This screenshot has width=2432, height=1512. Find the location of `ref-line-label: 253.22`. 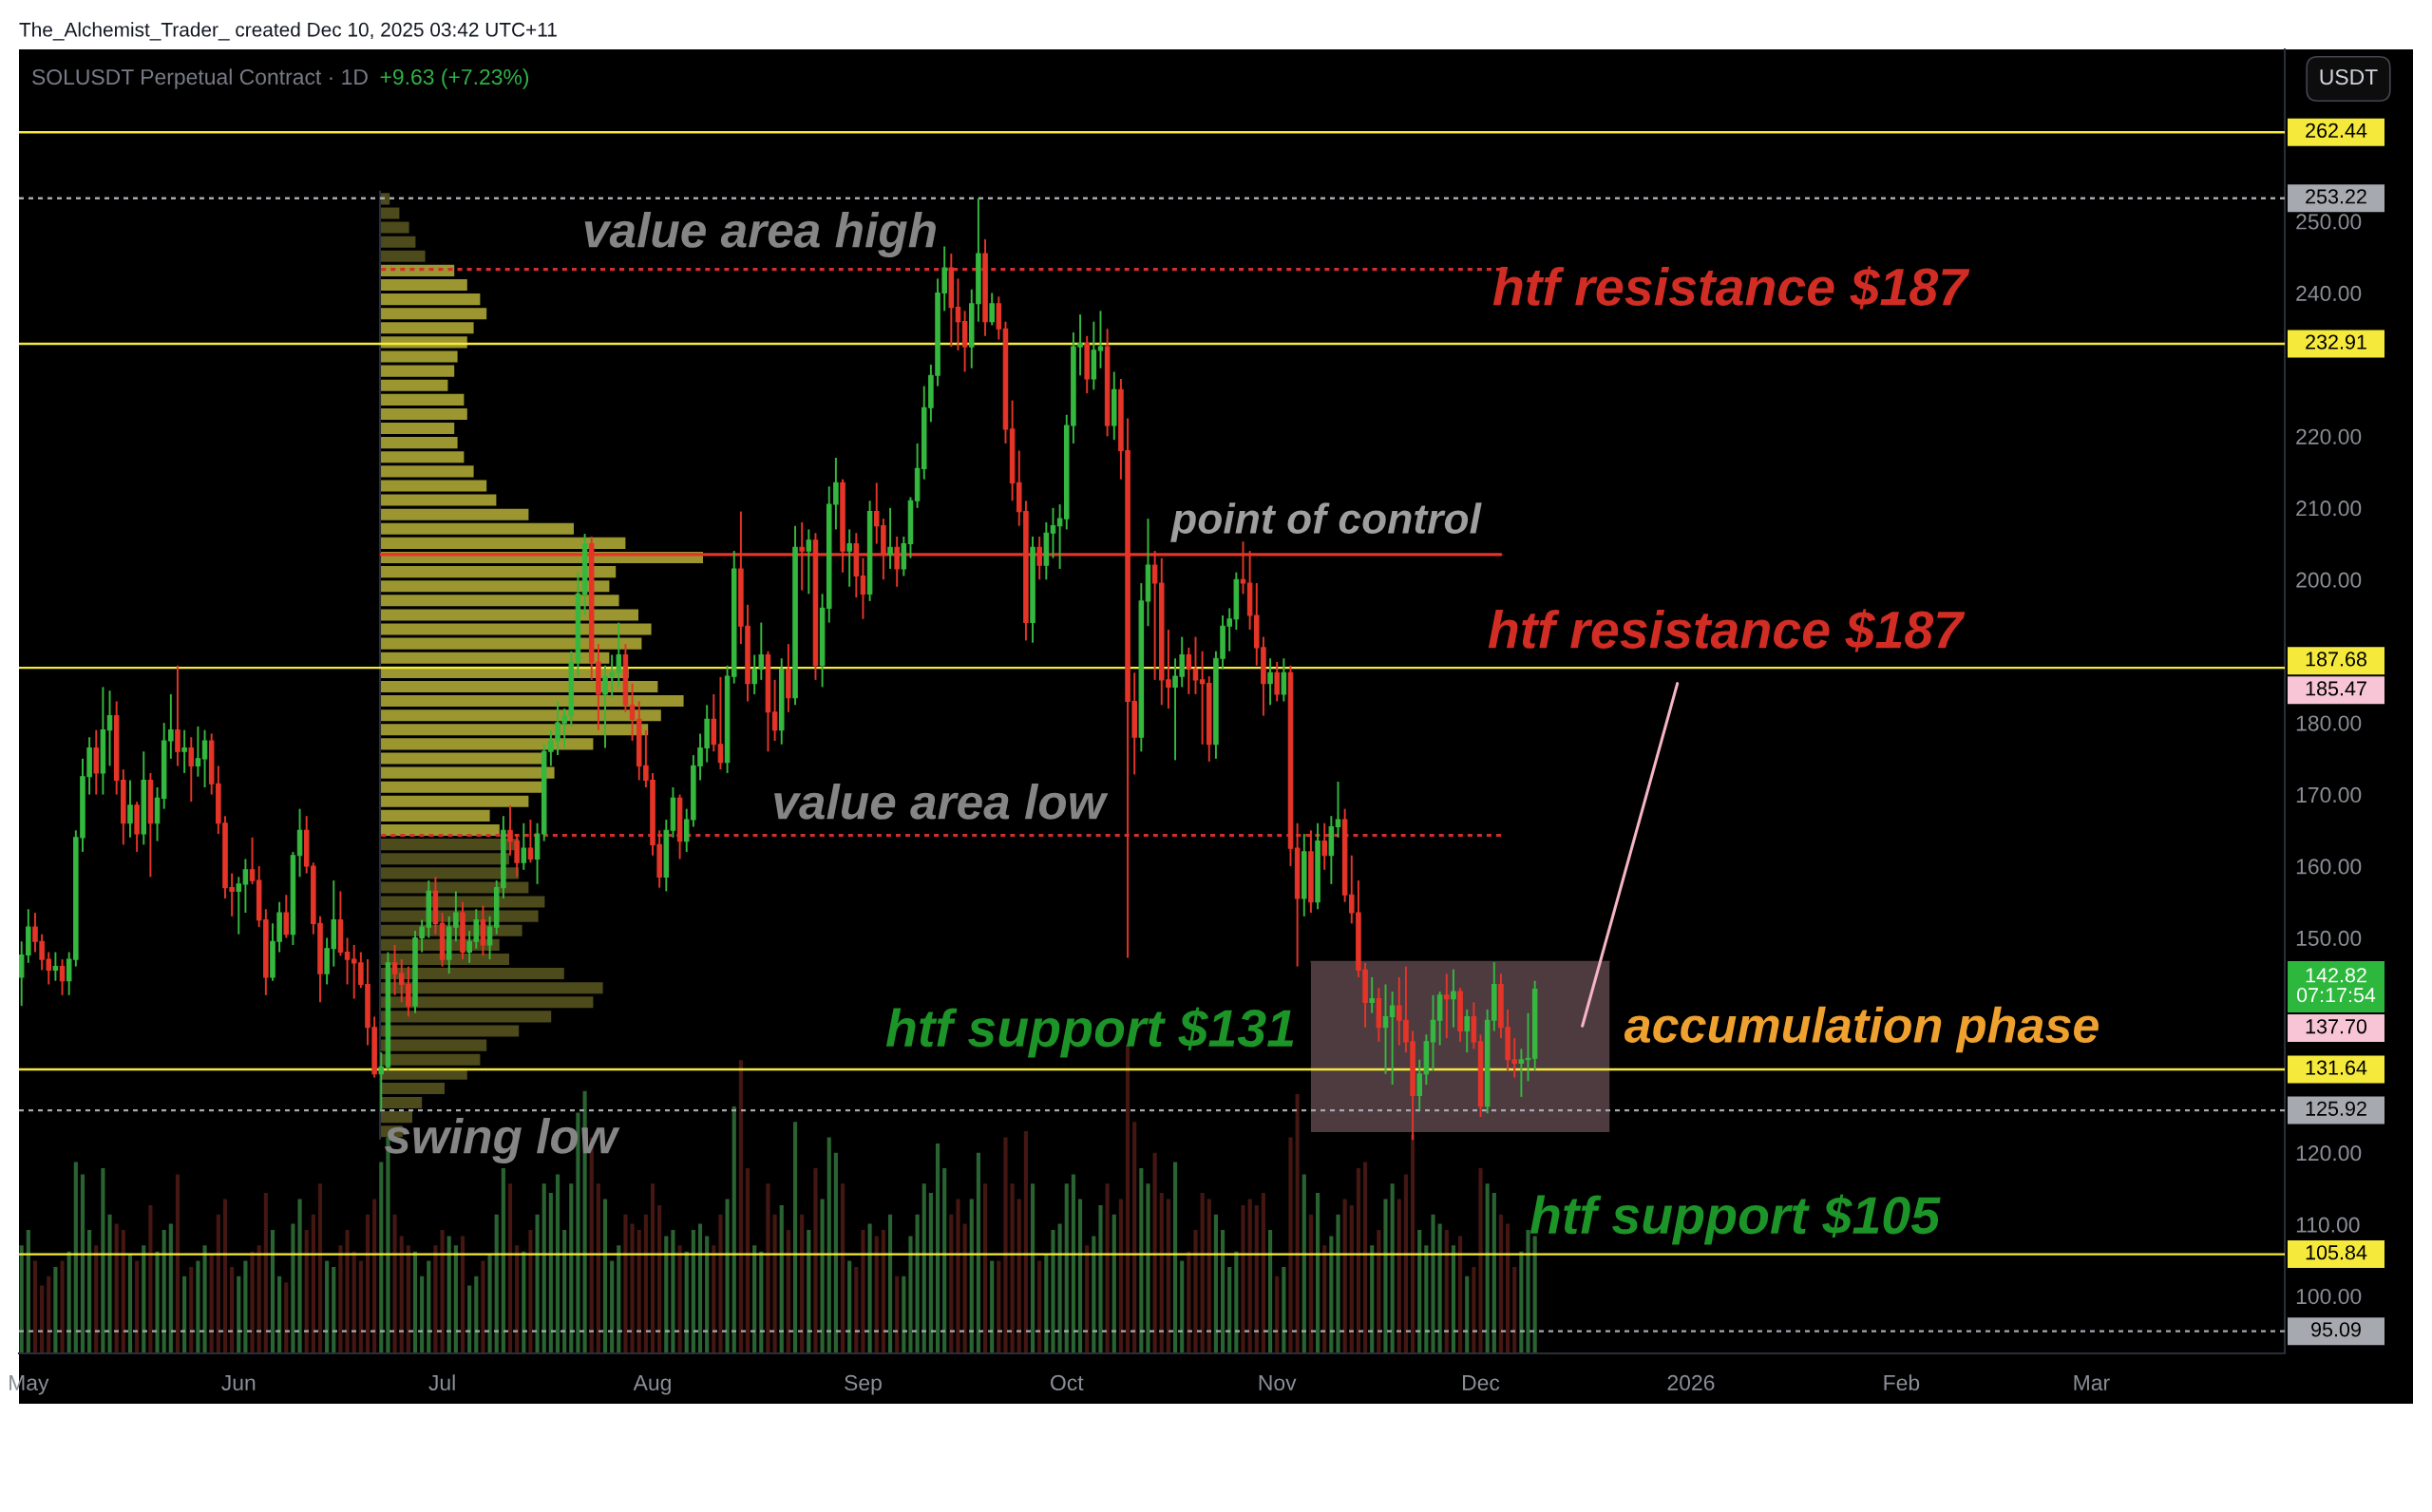

ref-line-label: 253.22 is located at coordinates (2336, 197).